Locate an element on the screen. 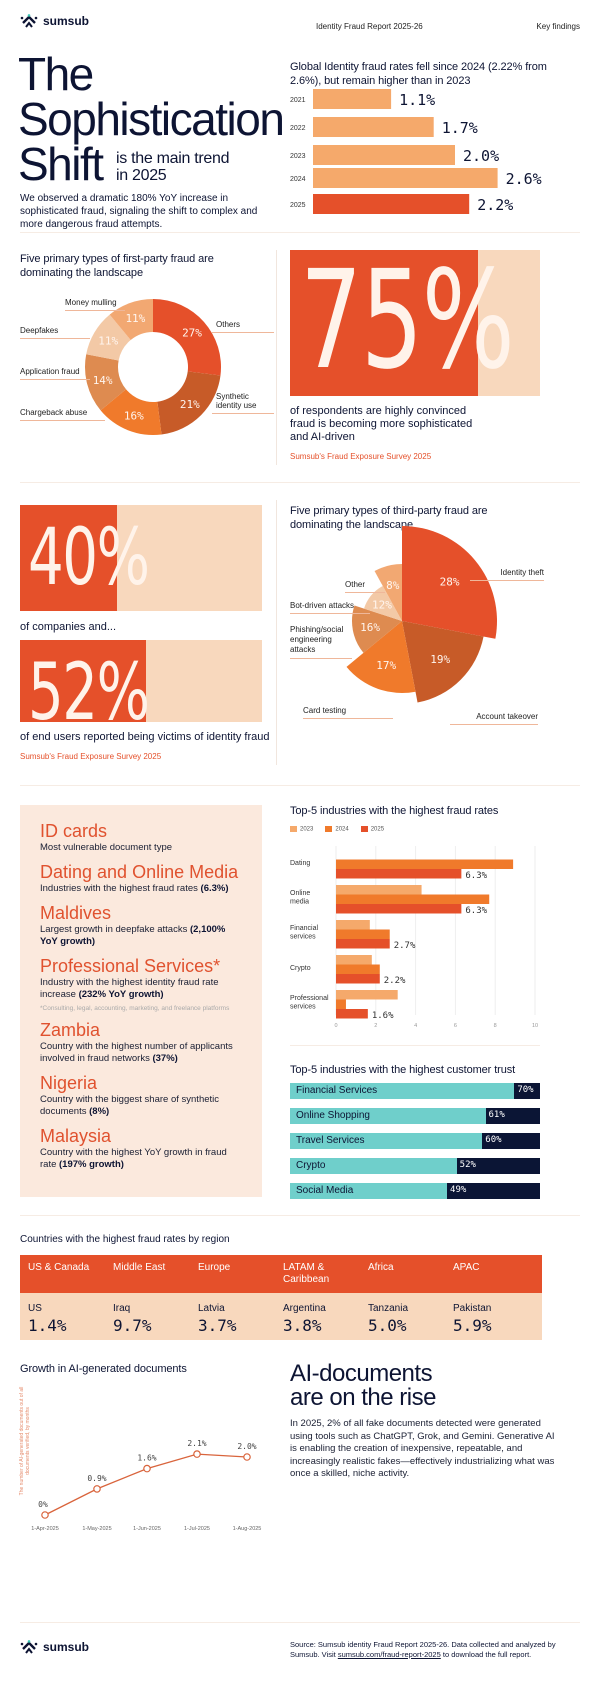 The image size is (600, 1694). footer-logo: sumsub is located at coordinates (54, 1647).